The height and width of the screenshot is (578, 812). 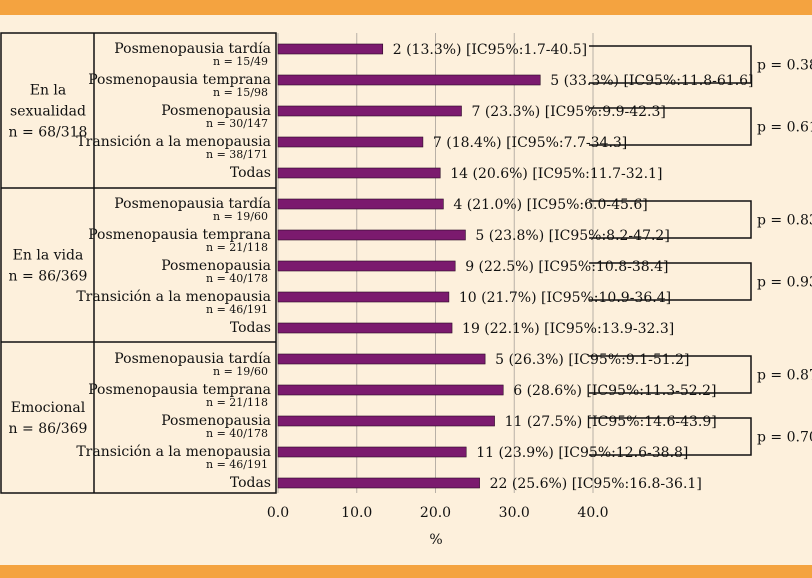 I want to click on p-value-label: p = 0.38, so click(x=784, y=66).